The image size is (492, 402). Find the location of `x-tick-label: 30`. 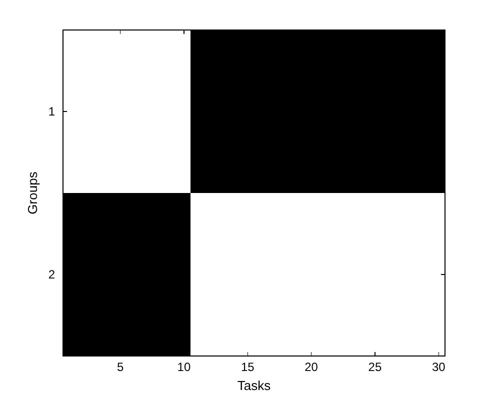

x-tick-label: 30 is located at coordinates (439, 367).